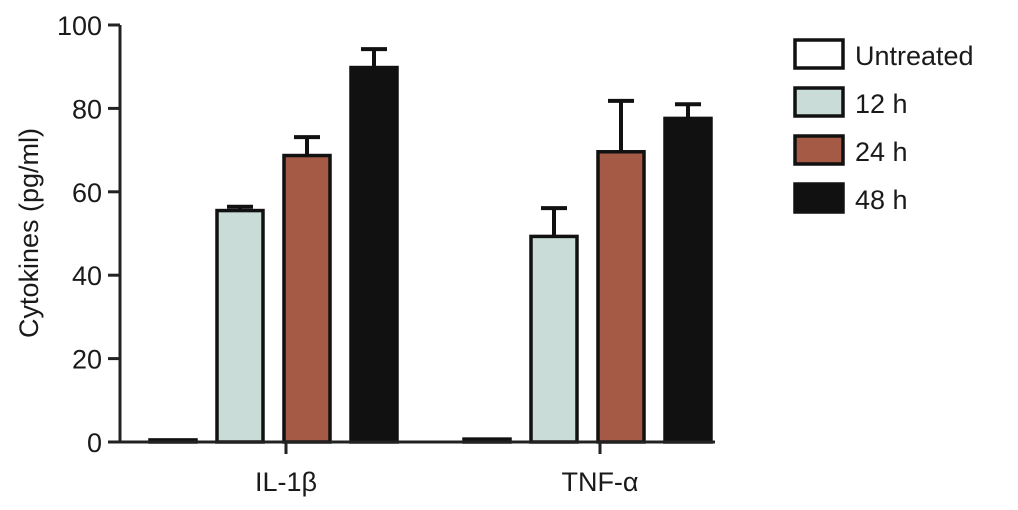 The image size is (1018, 510). Describe the element at coordinates (914, 56) in the screenshot. I see `legend-label: Untreated` at that location.